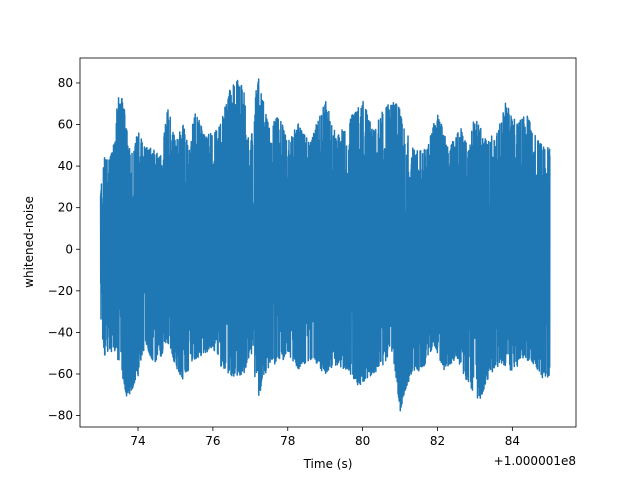 This screenshot has height=480, width=640. Describe the element at coordinates (65, 166) in the screenshot. I see `y-tick-label: 40` at that location.